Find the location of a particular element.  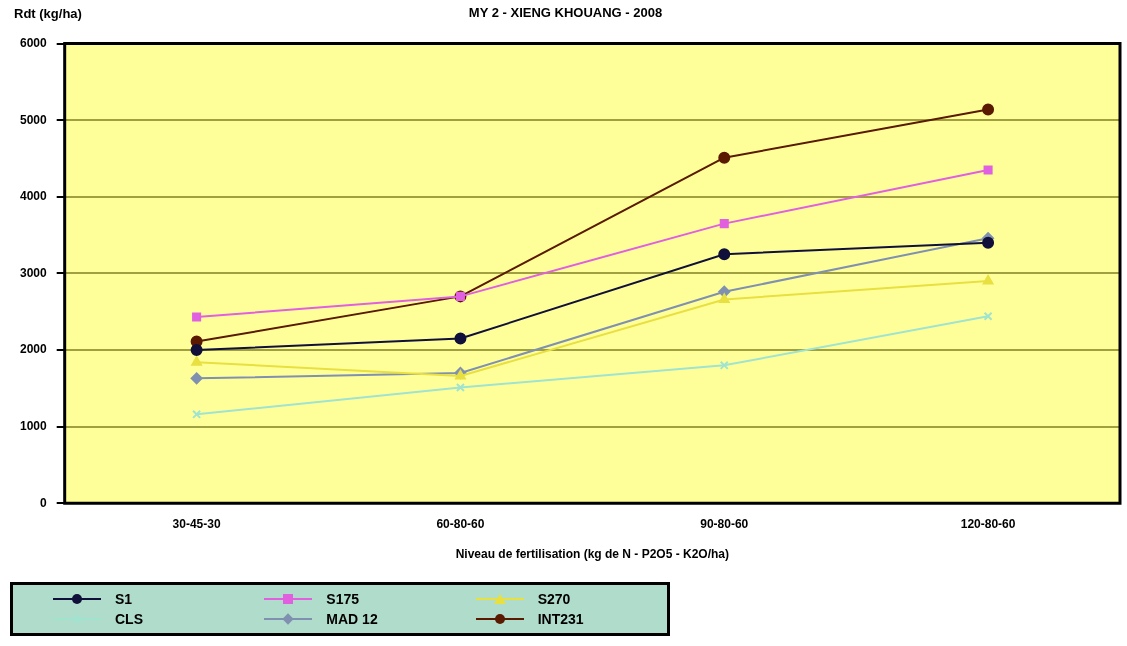

x-tick-label: 120-80-60 is located at coordinates (988, 523).